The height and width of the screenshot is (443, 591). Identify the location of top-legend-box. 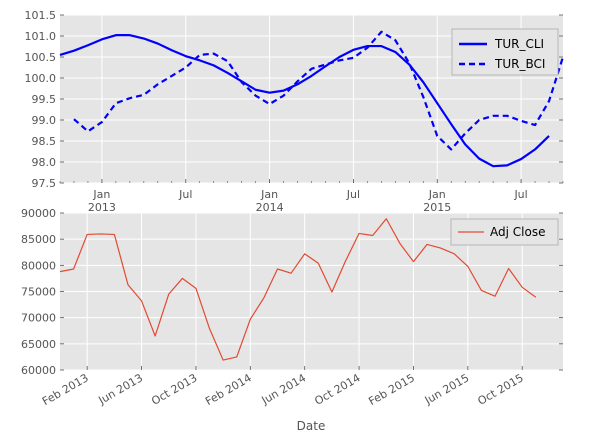
(505, 52).